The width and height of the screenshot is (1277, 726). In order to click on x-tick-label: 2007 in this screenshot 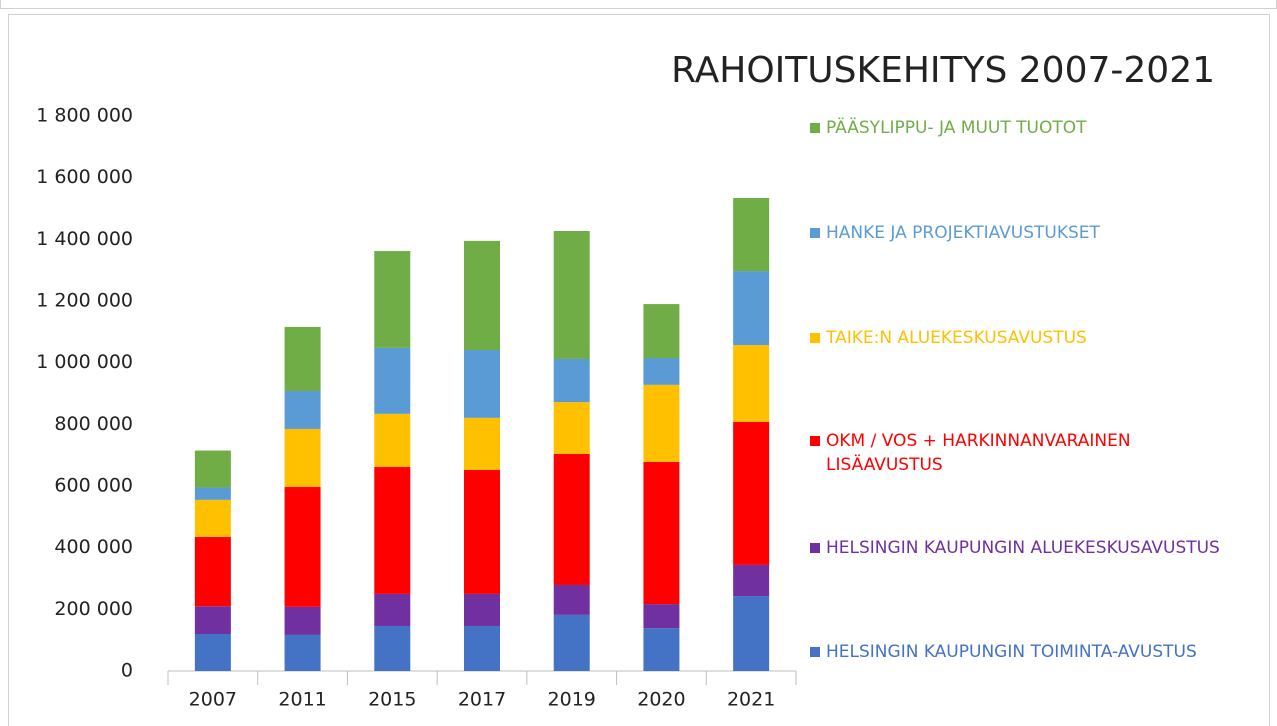, I will do `click(213, 700)`.